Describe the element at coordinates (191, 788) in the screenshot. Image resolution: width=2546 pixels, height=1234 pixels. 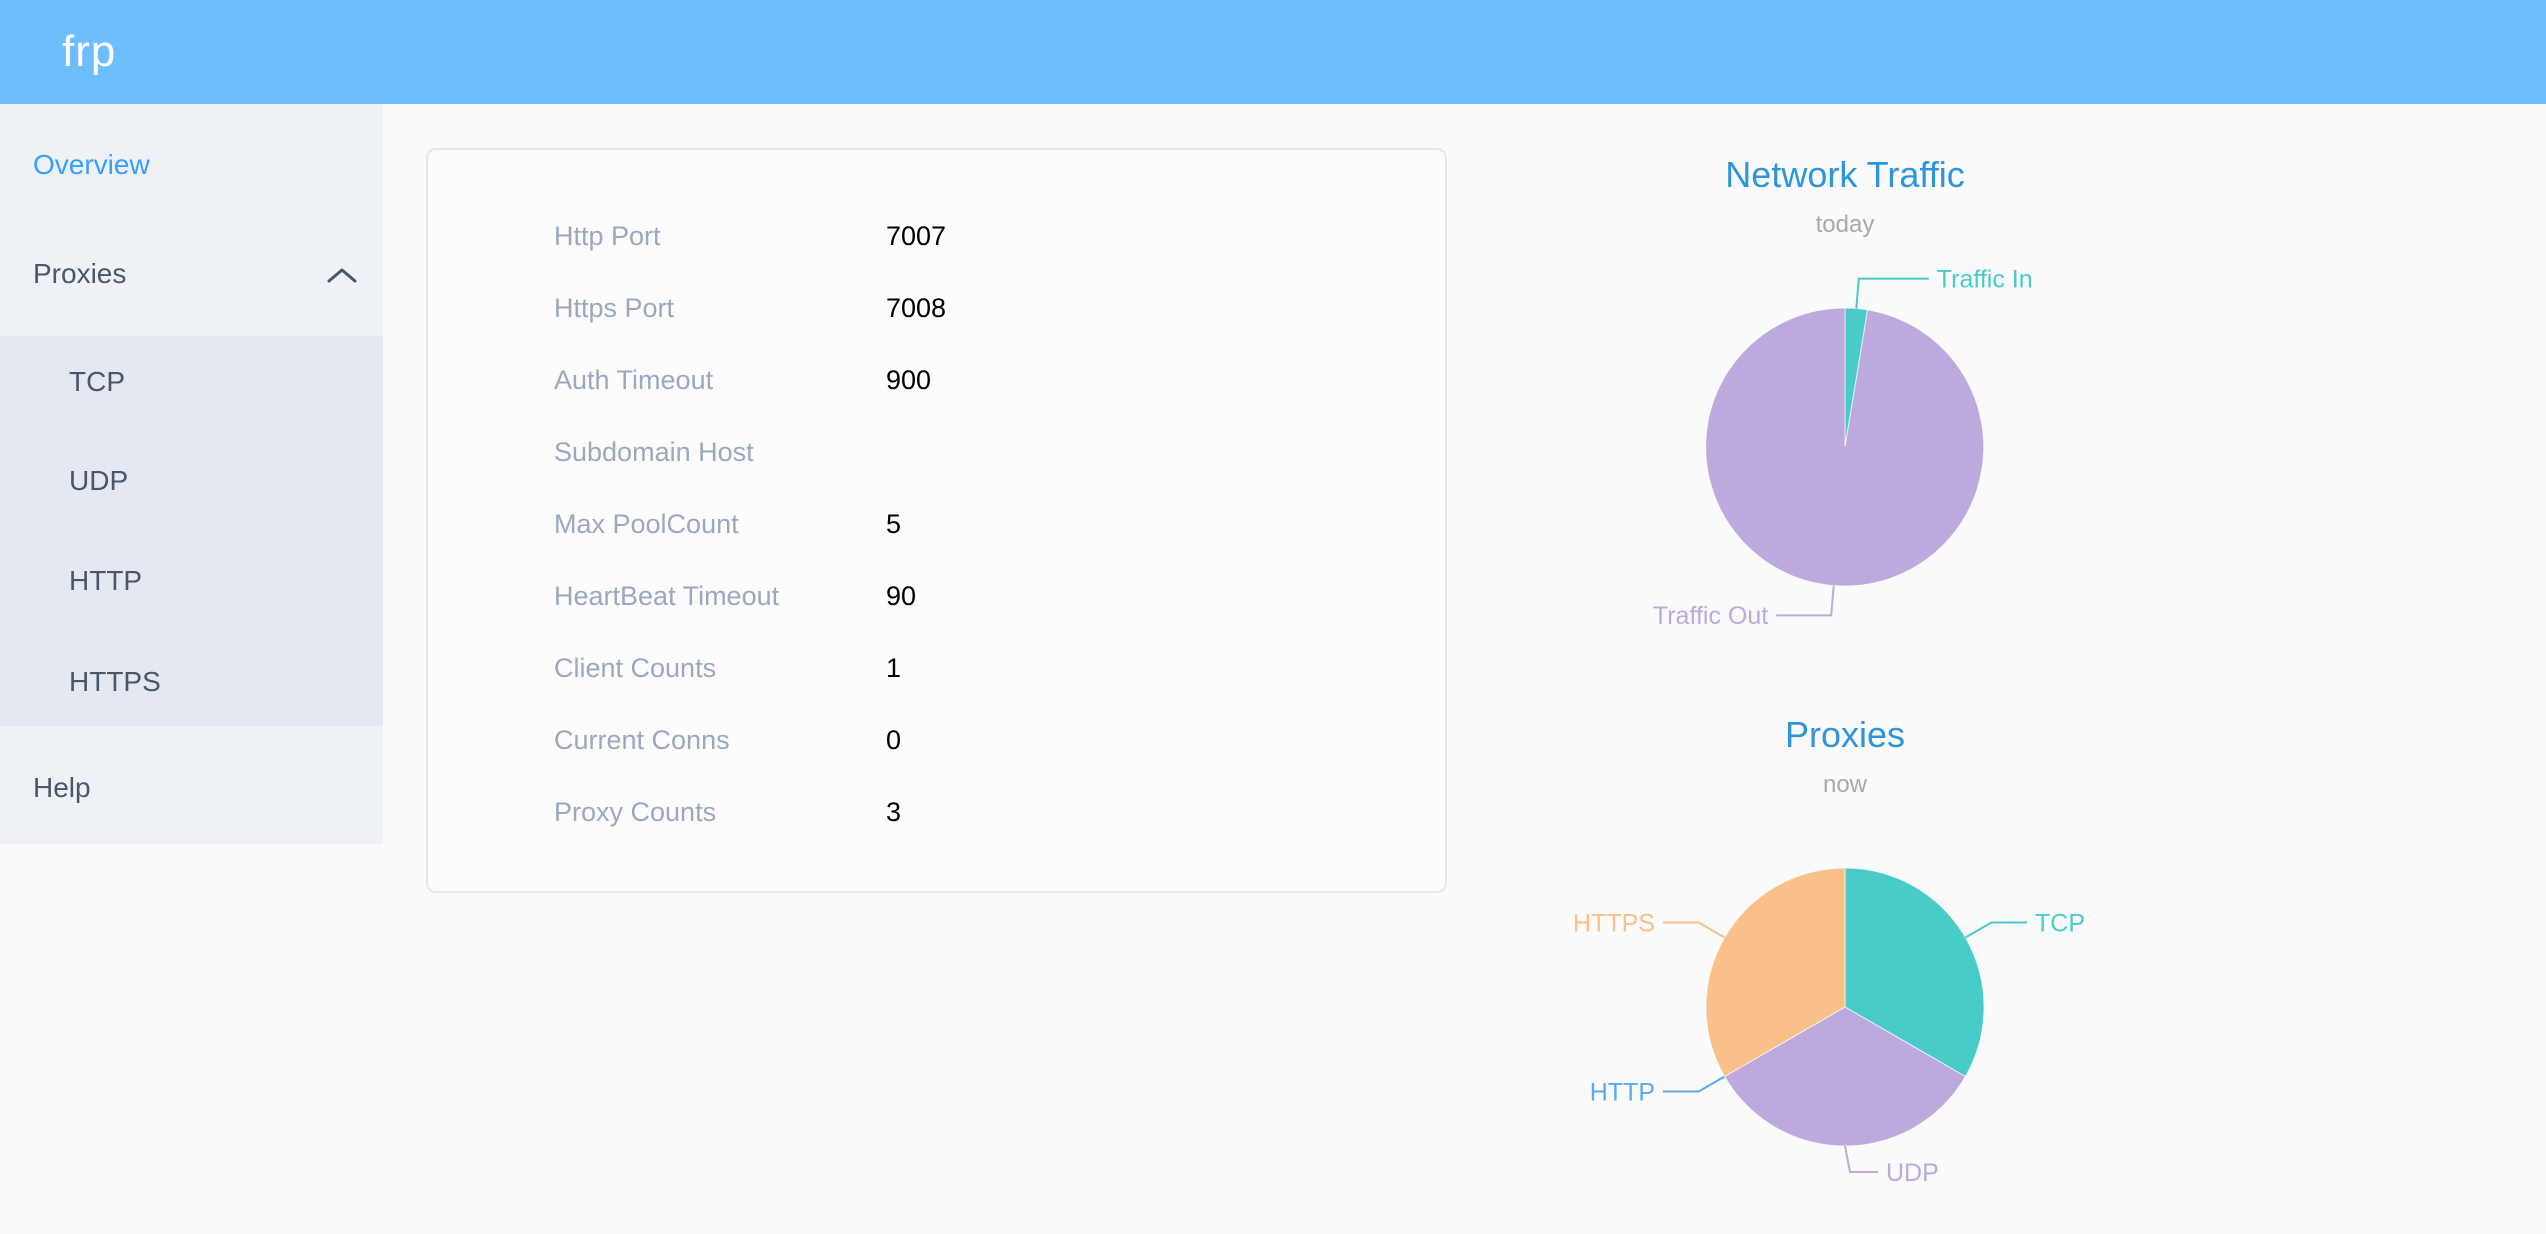
I see `sidebar-item-help: Help` at that location.